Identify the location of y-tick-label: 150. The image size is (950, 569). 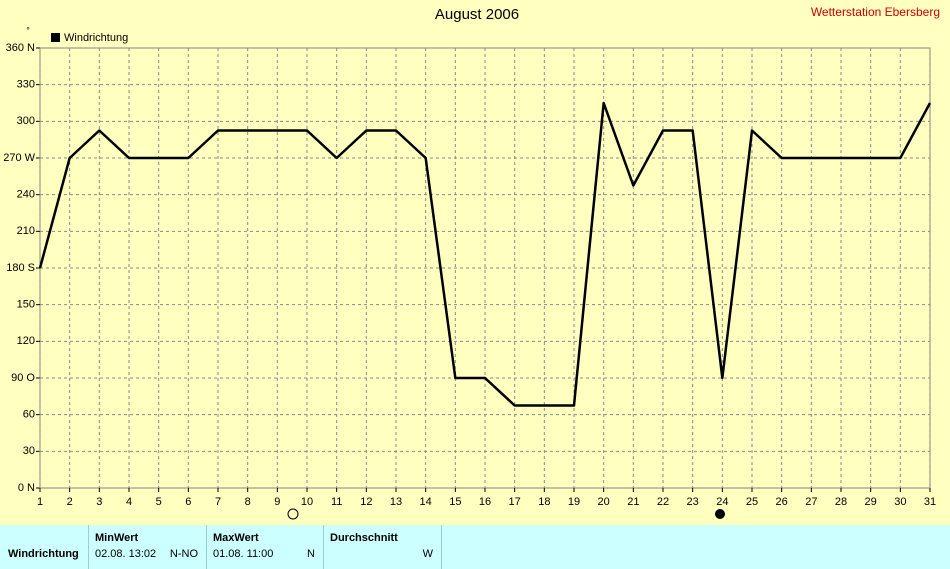
(26, 305).